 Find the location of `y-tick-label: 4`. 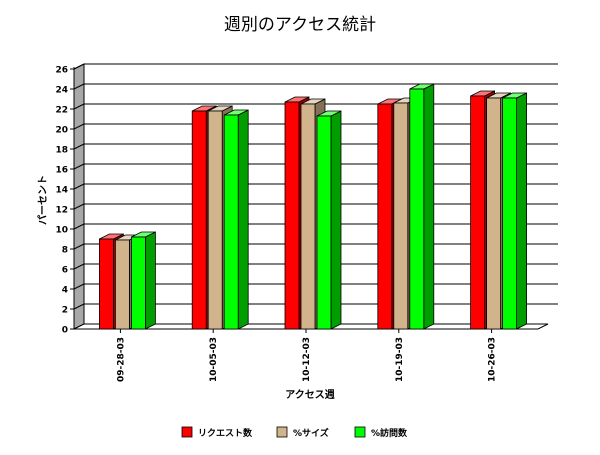

y-tick-label: 4 is located at coordinates (65, 291).